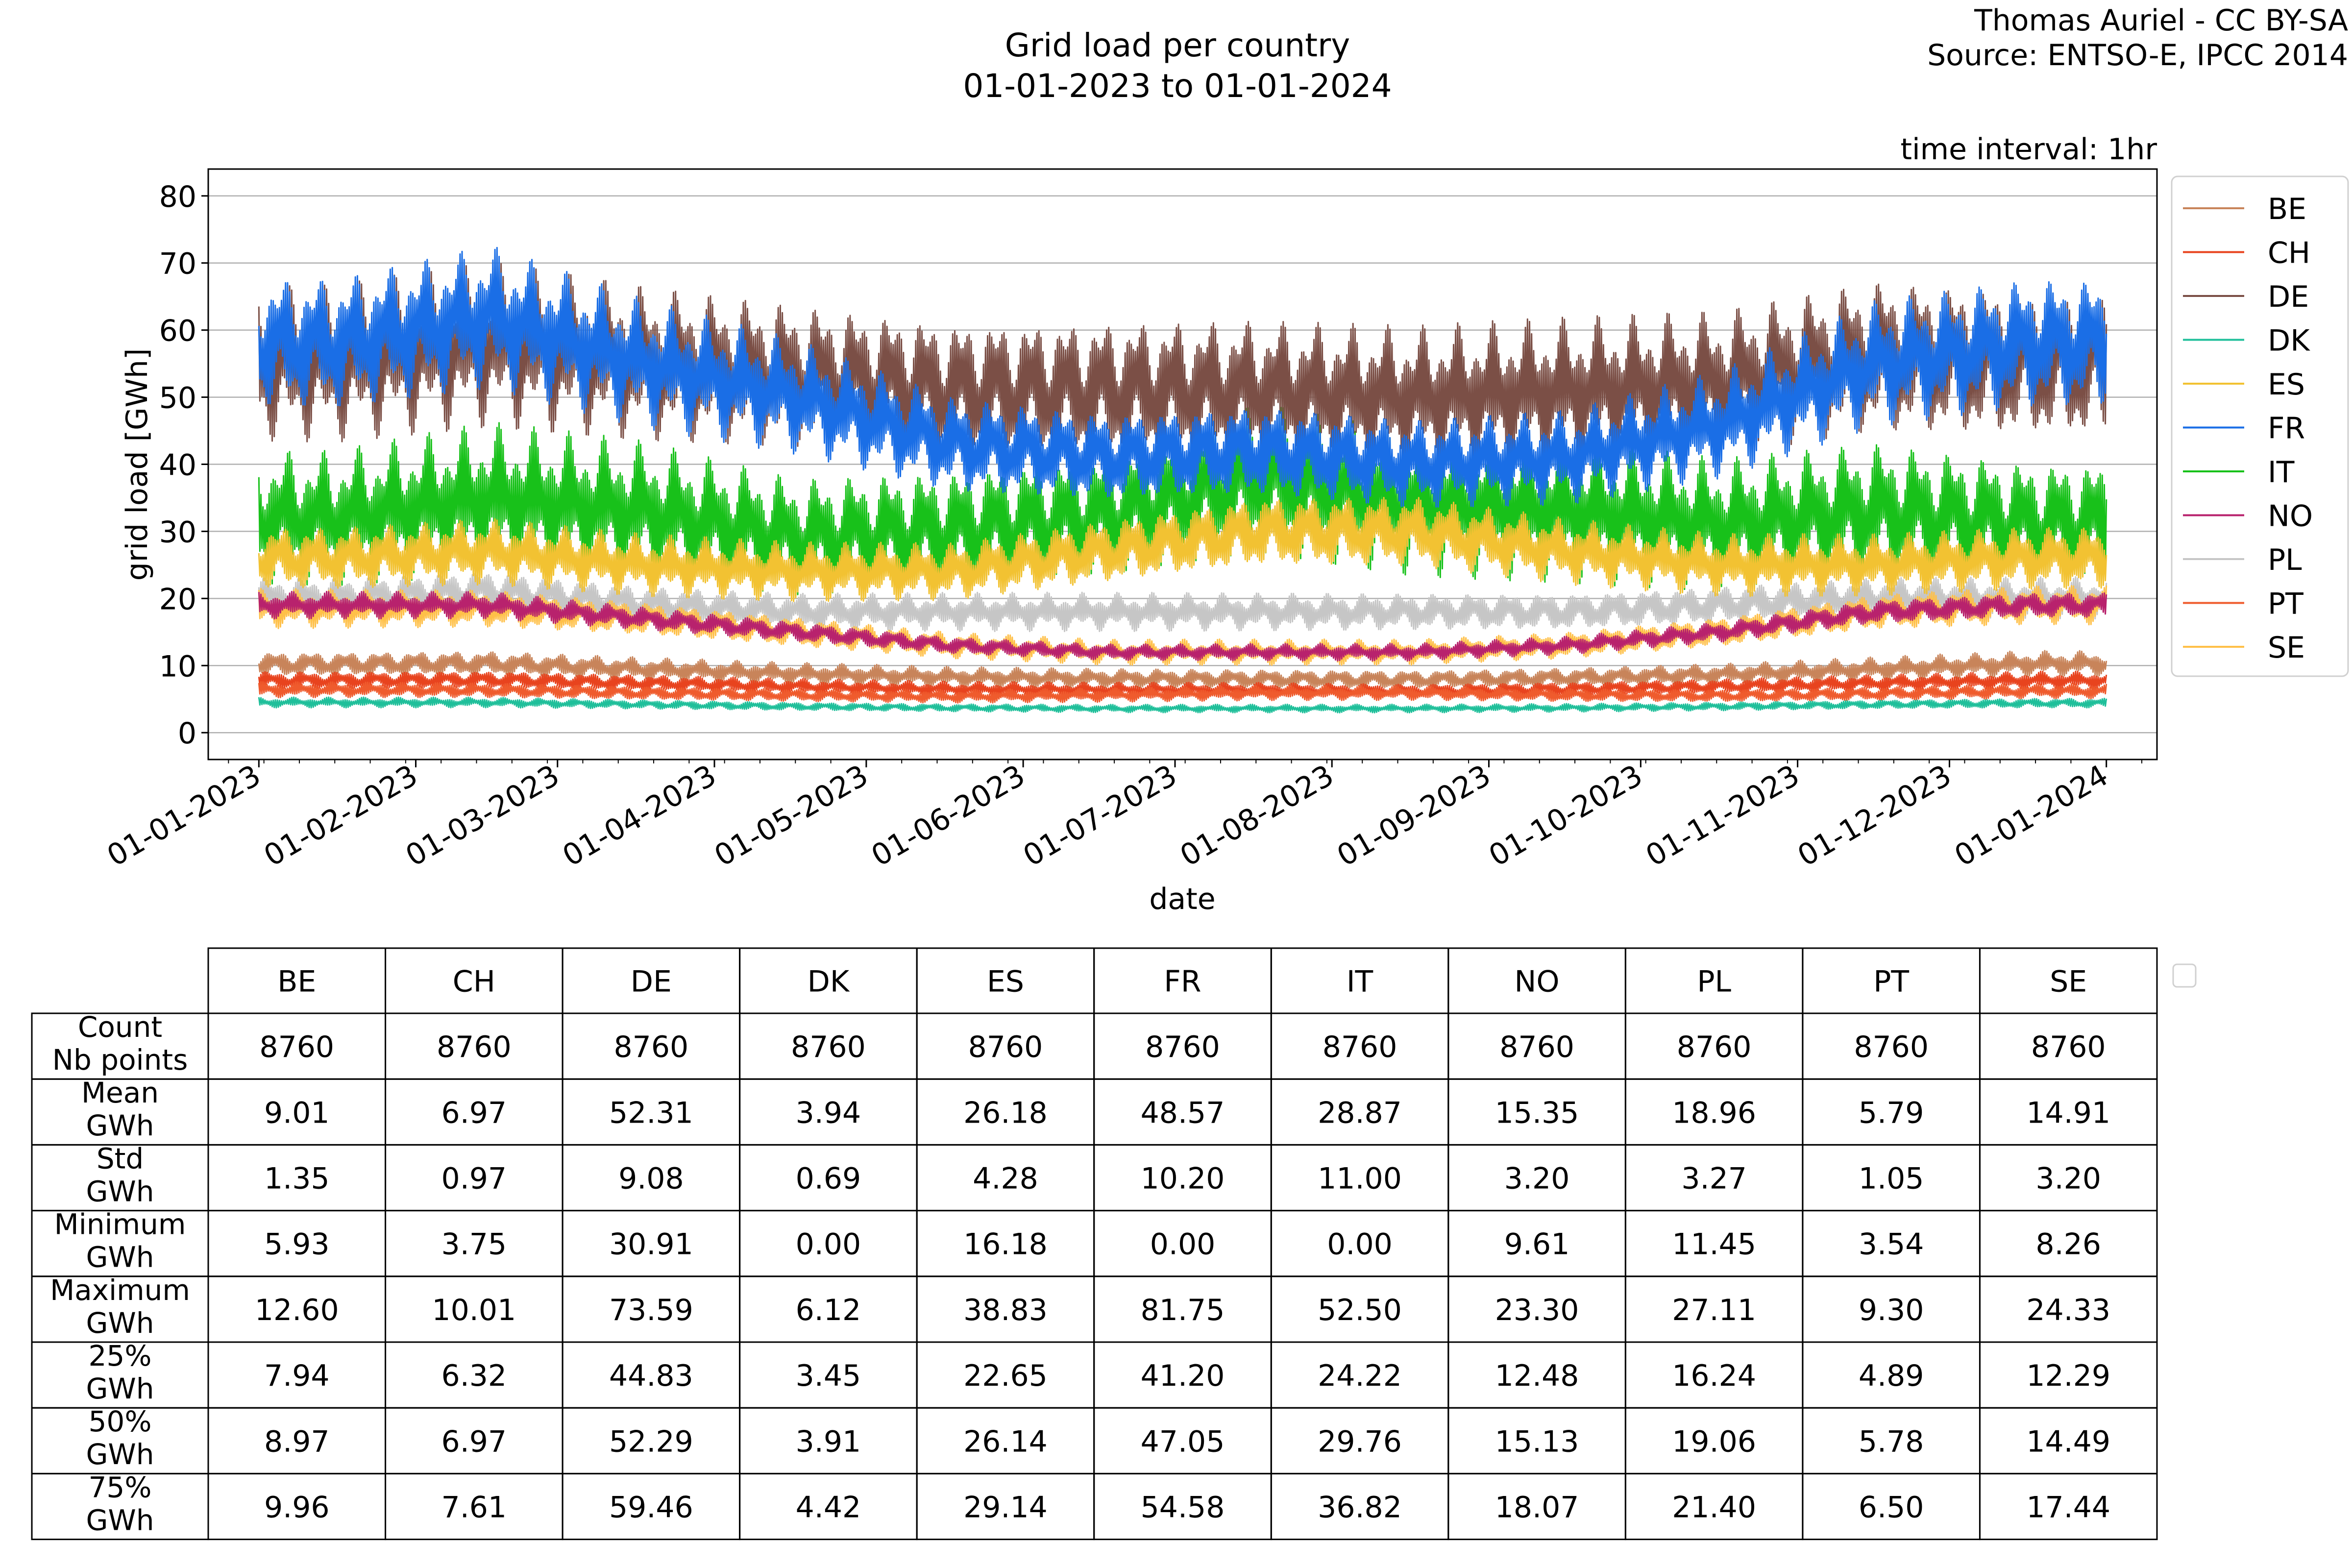 The width and height of the screenshot is (2352, 1568). Describe the element at coordinates (2161, 20) in the screenshot. I see `credit-line1: Thomas Auriel - CC BY-SA` at that location.